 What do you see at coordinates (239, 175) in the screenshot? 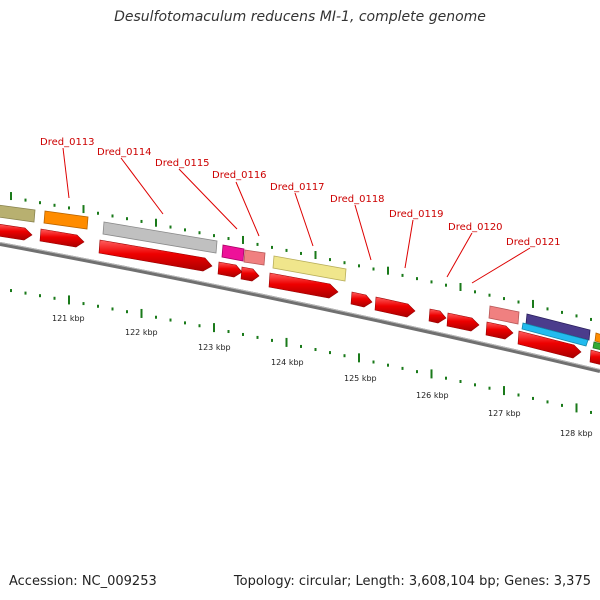
I see `gene-label-dred-0116: Dred_0116` at bounding box center [239, 175].